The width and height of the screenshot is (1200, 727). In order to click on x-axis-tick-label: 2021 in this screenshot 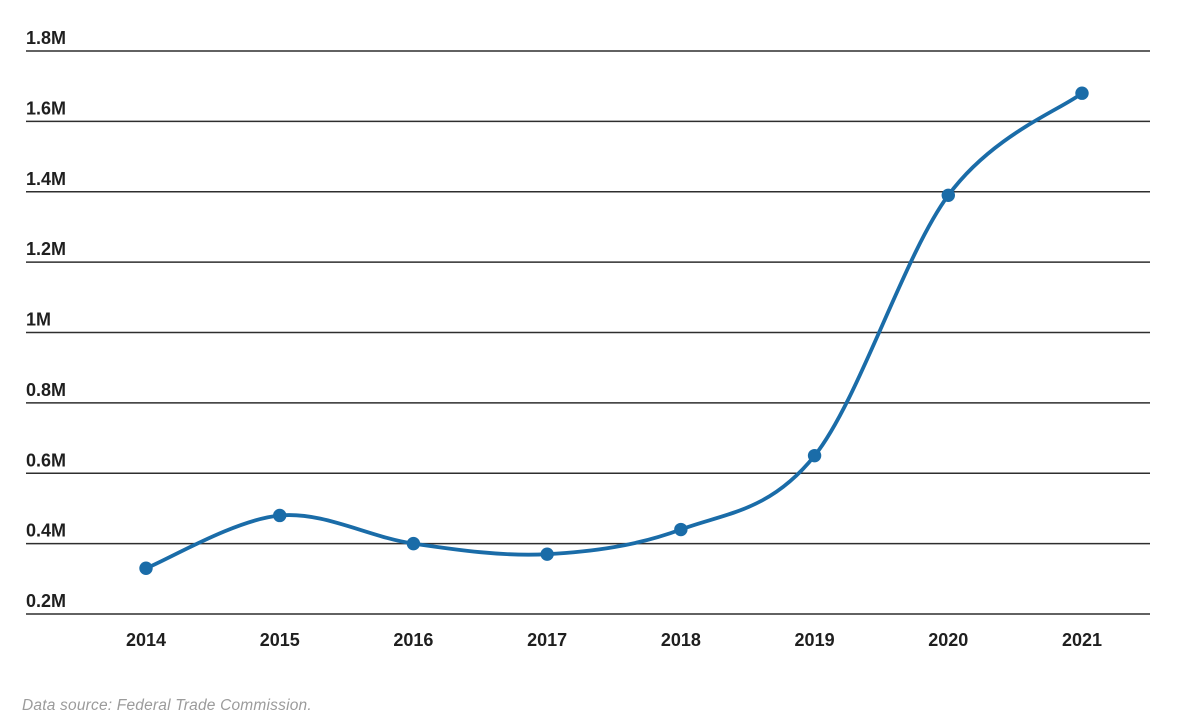, I will do `click(1082, 640)`.